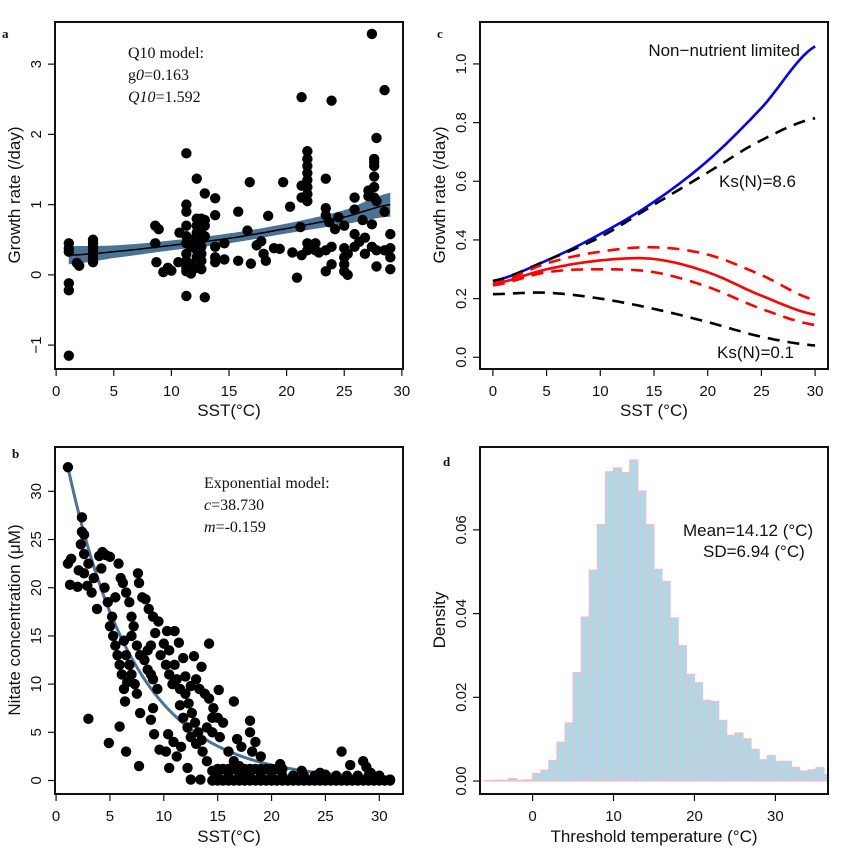 The image size is (850, 850). I want to click on y-axis-label-b: Nitate concentration (μM), so click(14, 619).